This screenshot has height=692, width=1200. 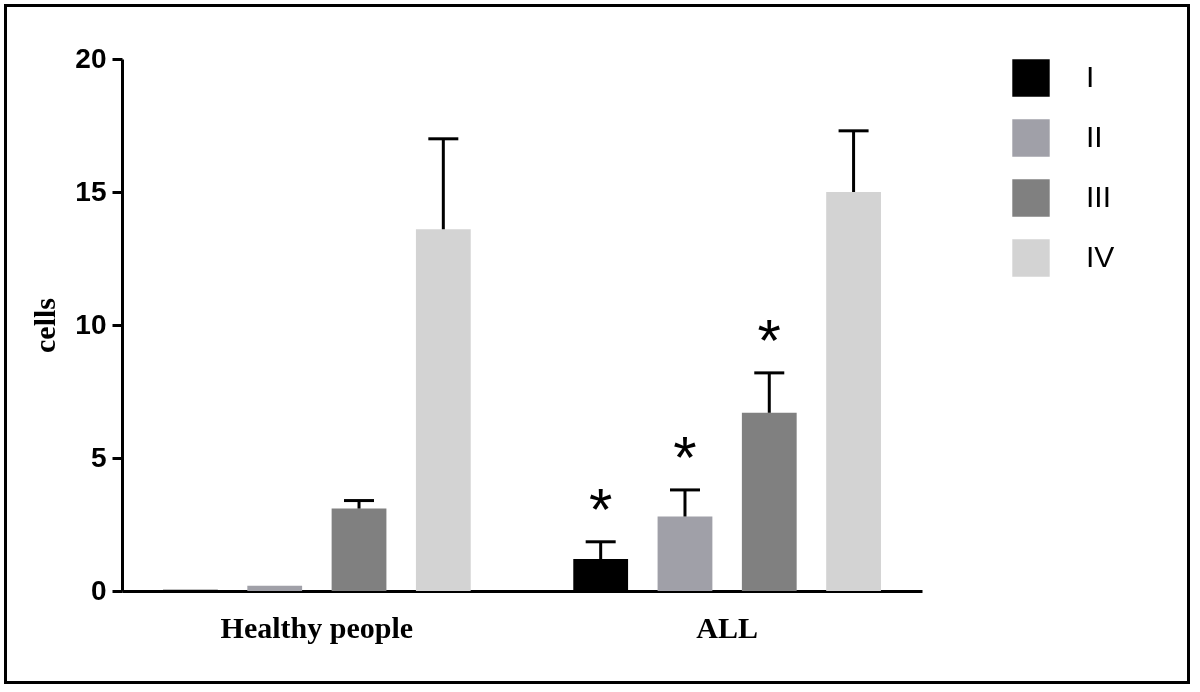 I want to click on legend-label: II, so click(x=1094, y=136).